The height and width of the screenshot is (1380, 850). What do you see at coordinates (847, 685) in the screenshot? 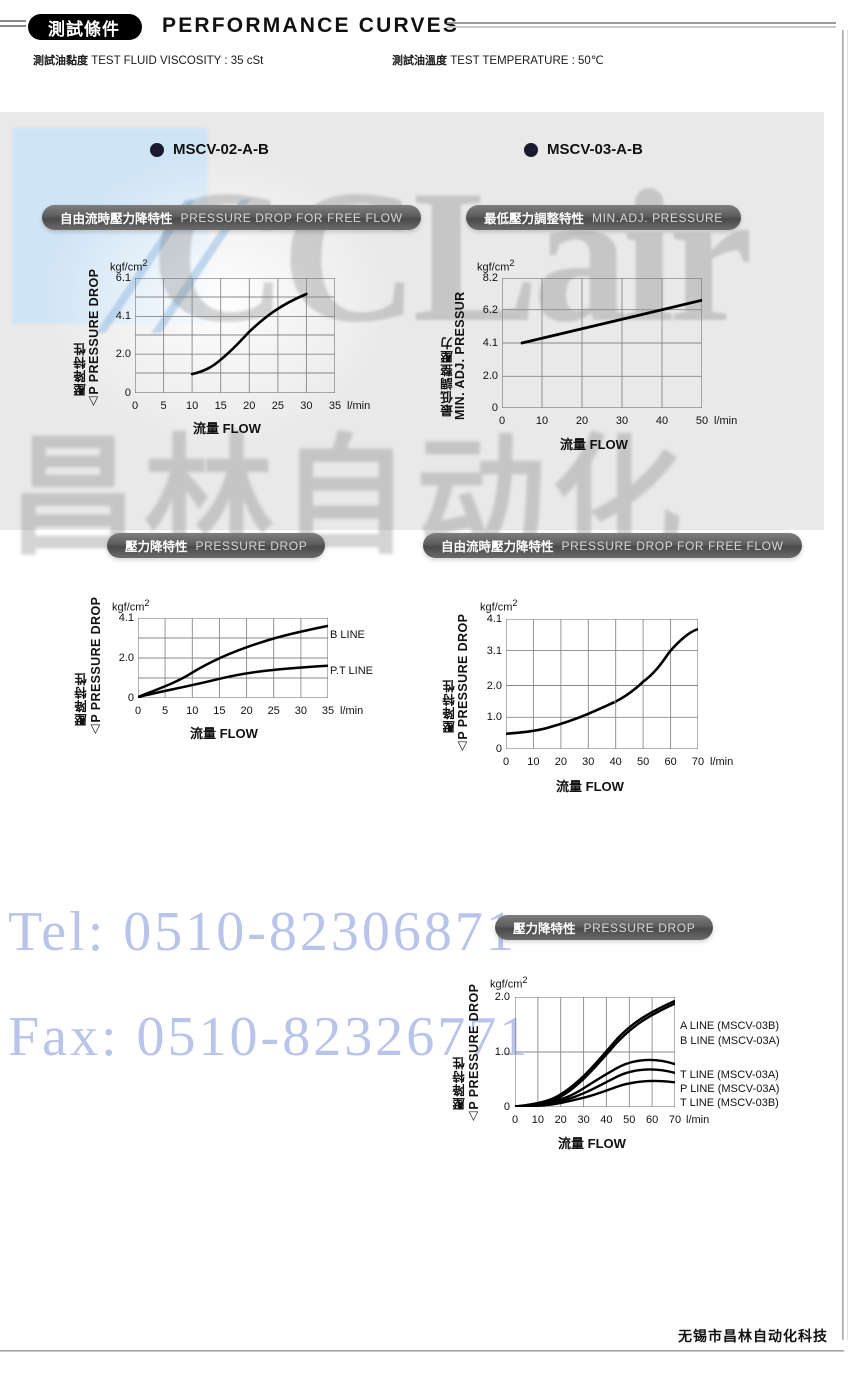
I see `frame-right-rule-thin` at bounding box center [847, 685].